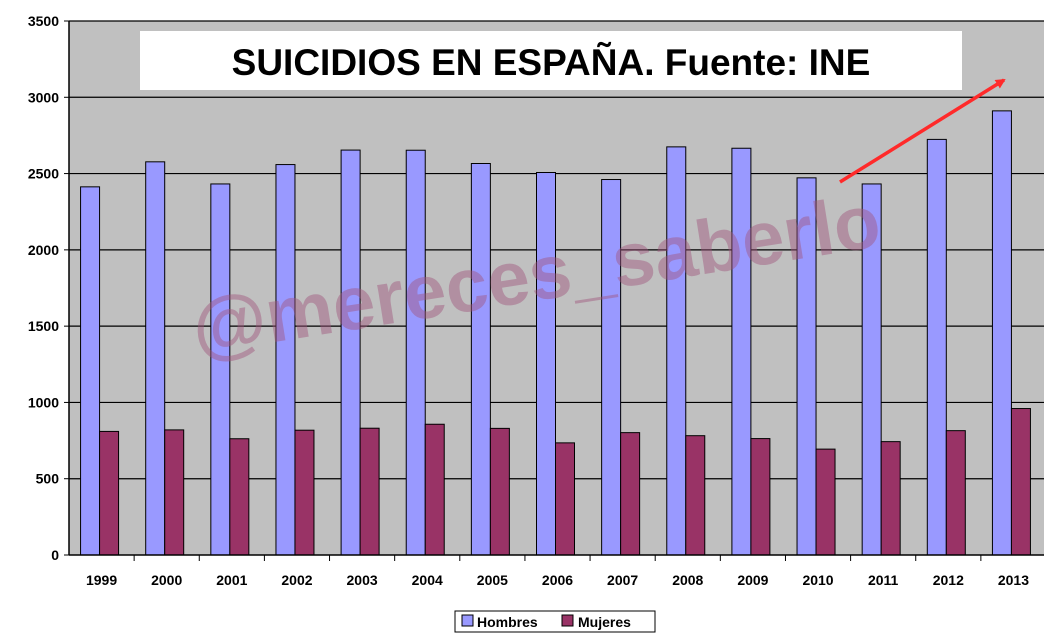 This screenshot has width=1044, height=634. Describe the element at coordinates (922, 131) in the screenshot. I see `trend-arrow` at that location.